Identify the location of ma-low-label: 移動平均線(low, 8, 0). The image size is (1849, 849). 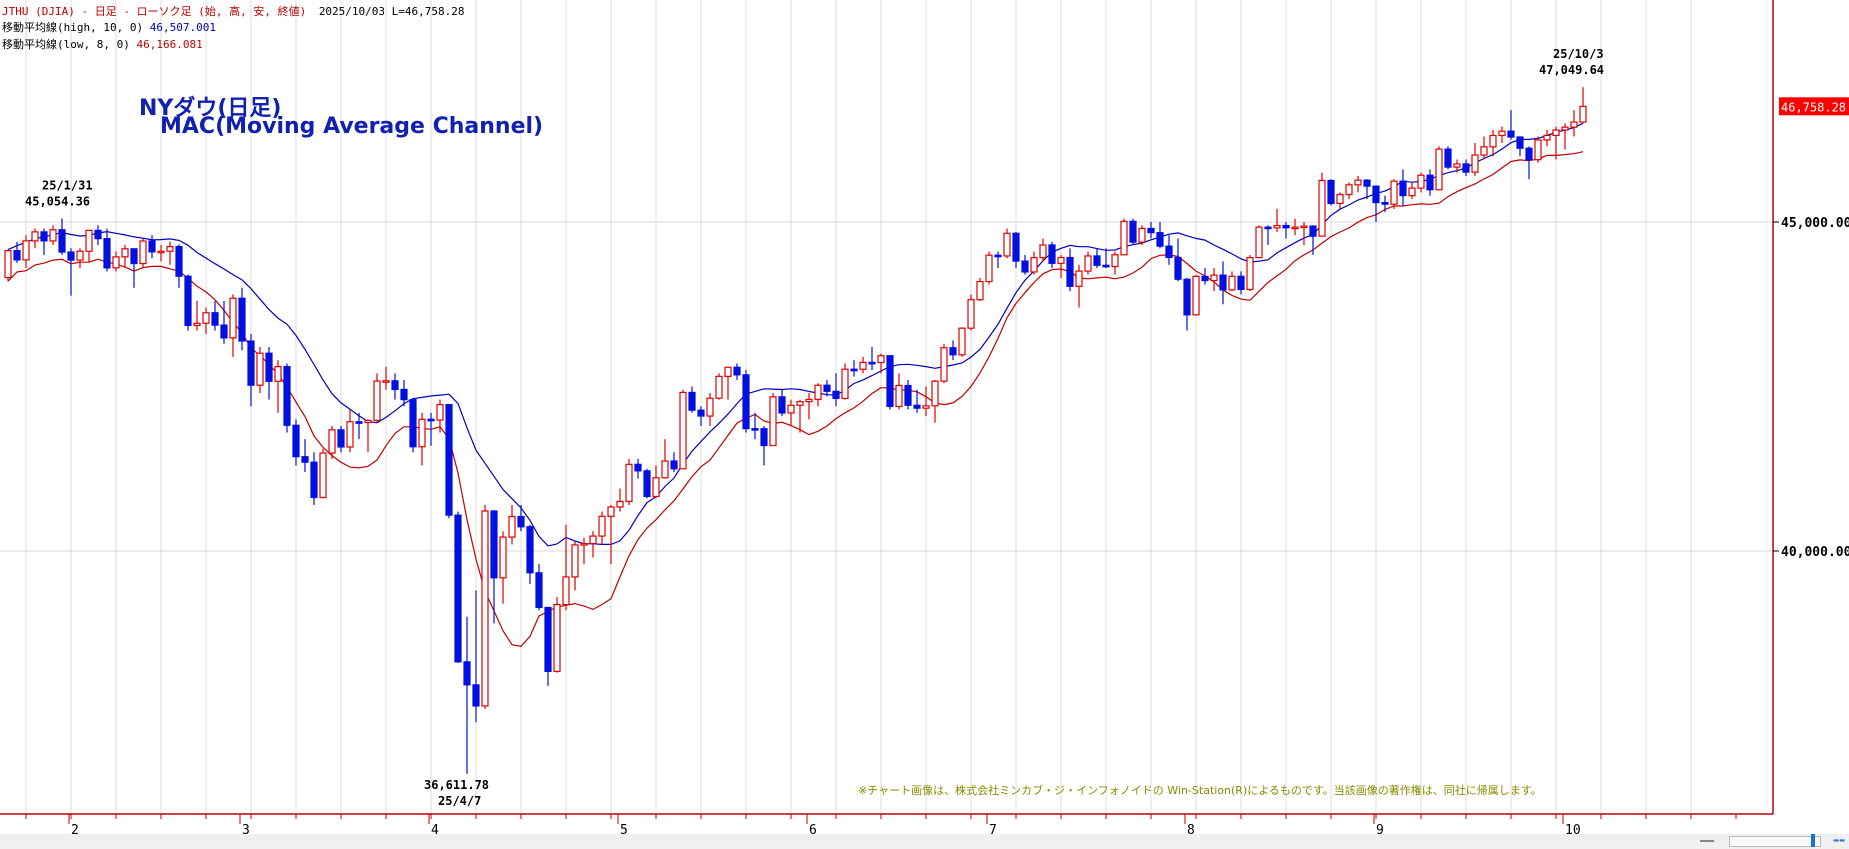
(66, 44).